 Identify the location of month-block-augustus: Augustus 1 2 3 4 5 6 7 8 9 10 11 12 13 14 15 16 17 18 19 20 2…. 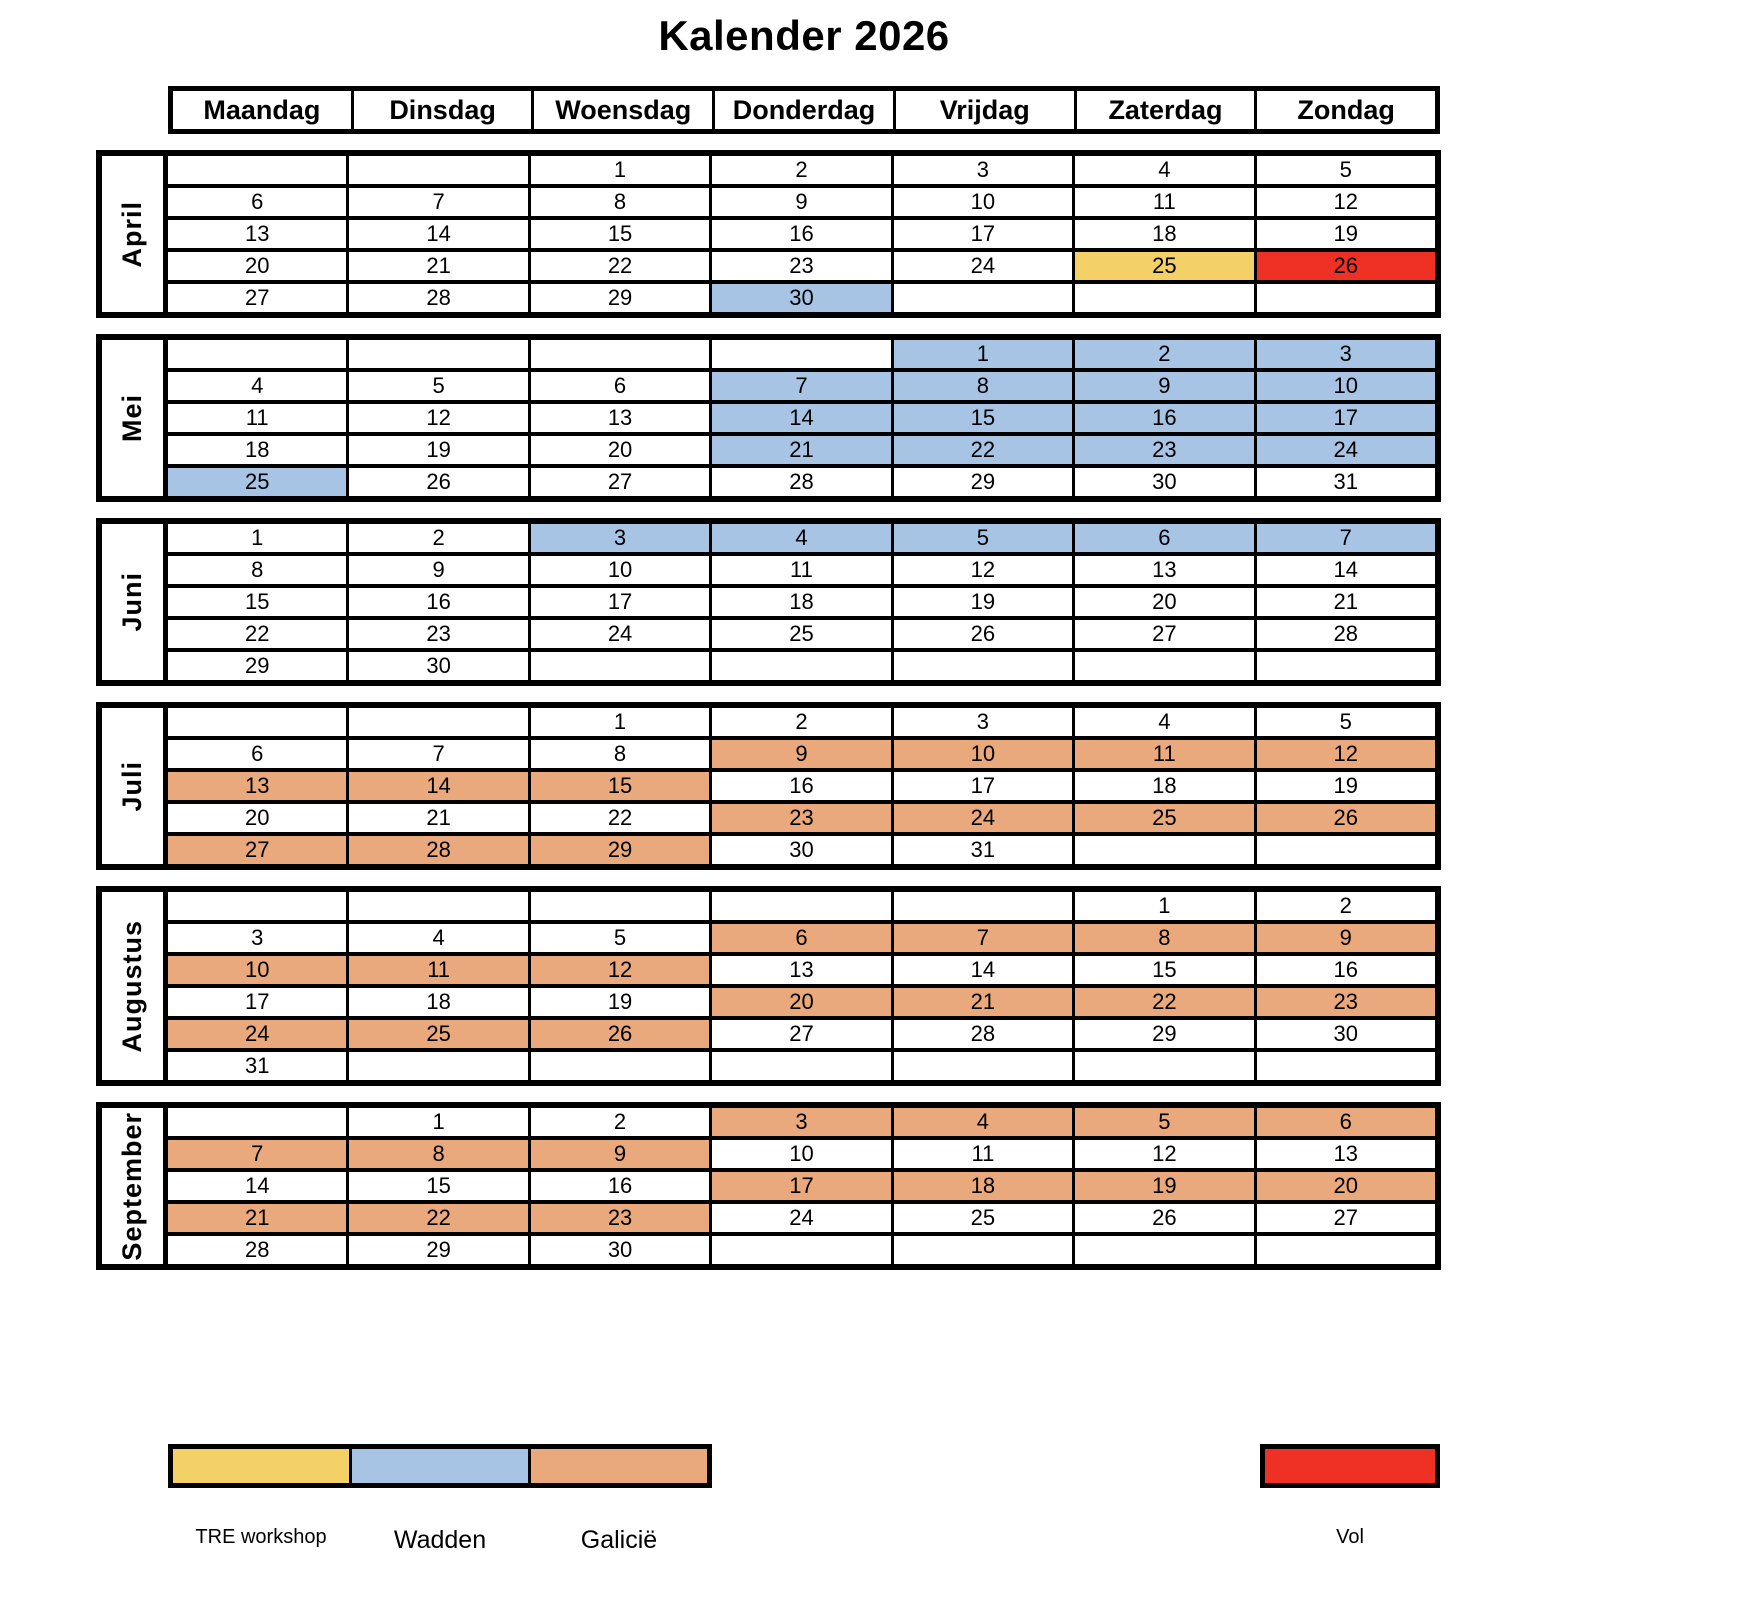
(768, 986).